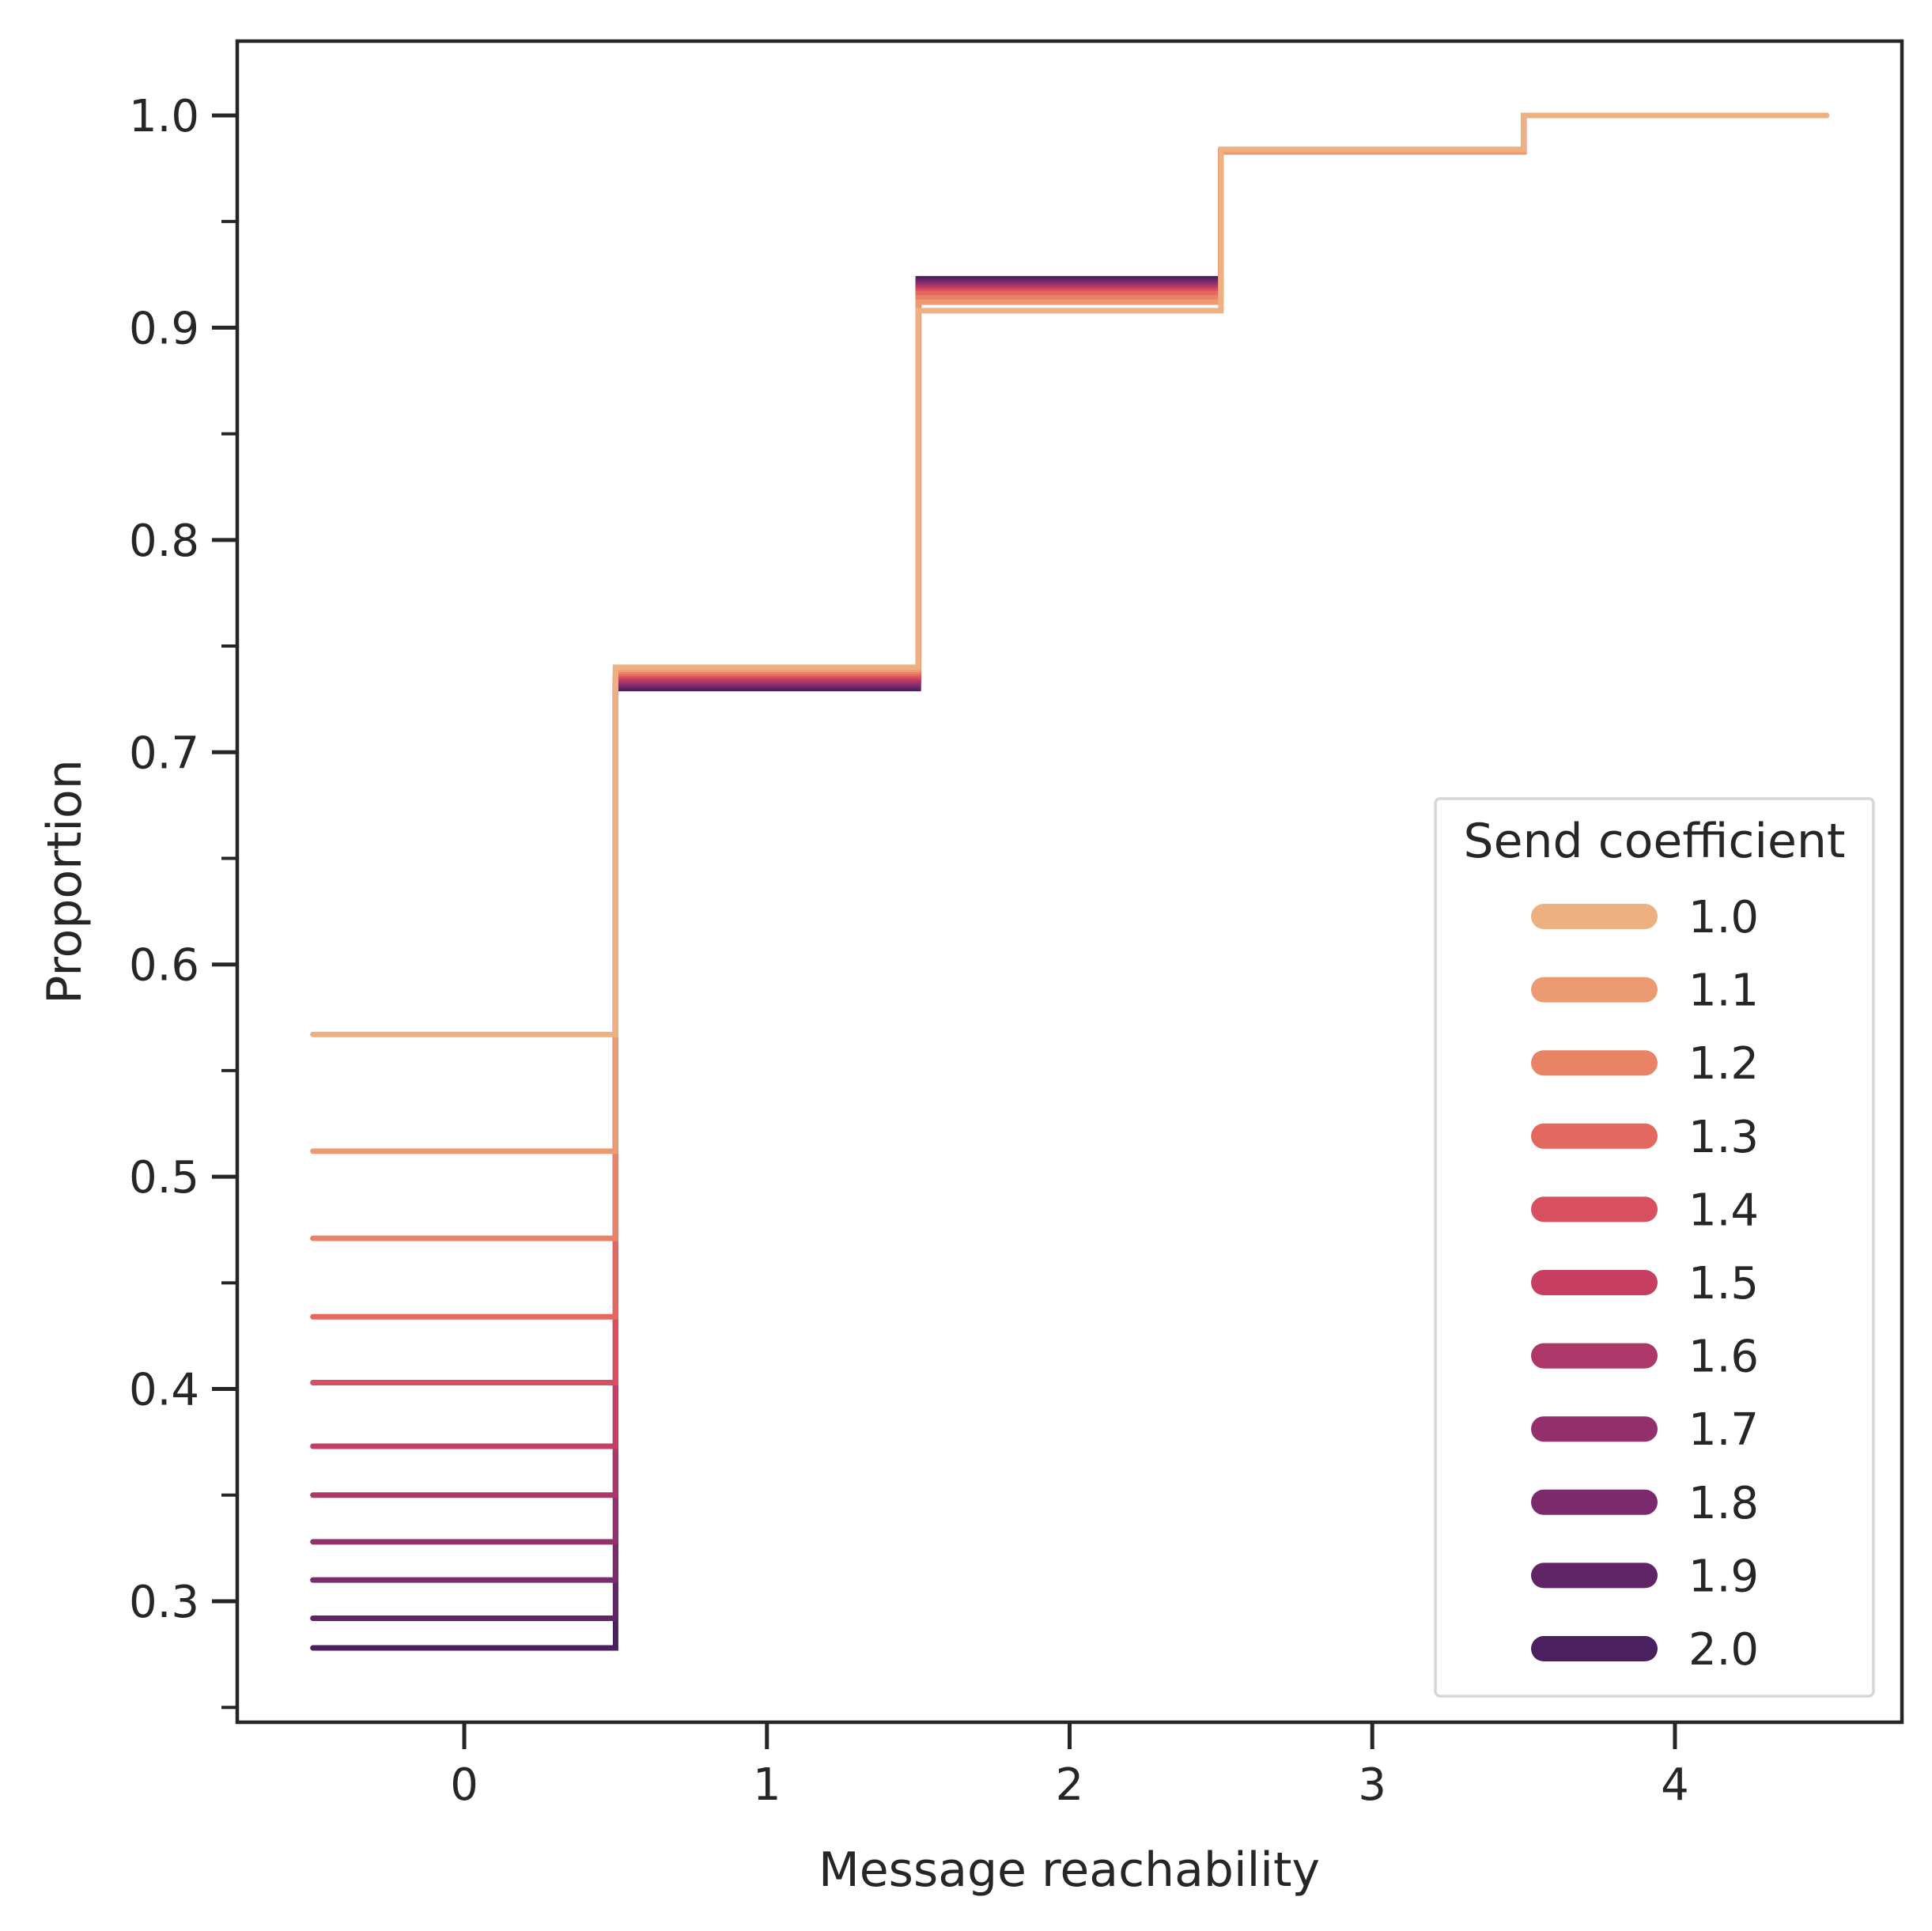 This screenshot has height=1931, width=1932. Describe the element at coordinates (164, 328) in the screenshot. I see `y-tick-label: 0.9` at that location.